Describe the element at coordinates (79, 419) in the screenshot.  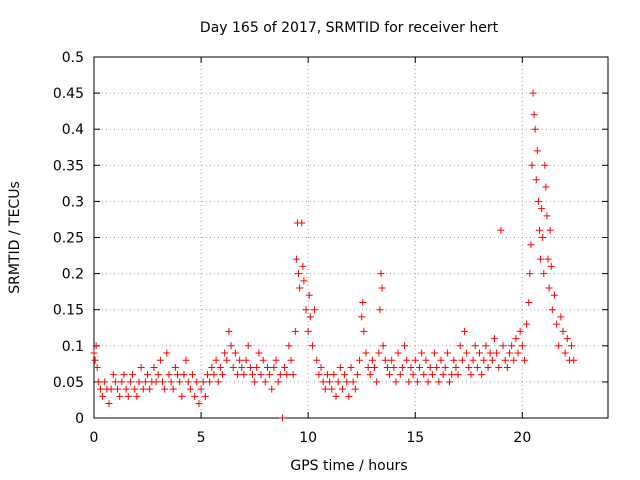
I see `y-tick-label: 0` at that location.